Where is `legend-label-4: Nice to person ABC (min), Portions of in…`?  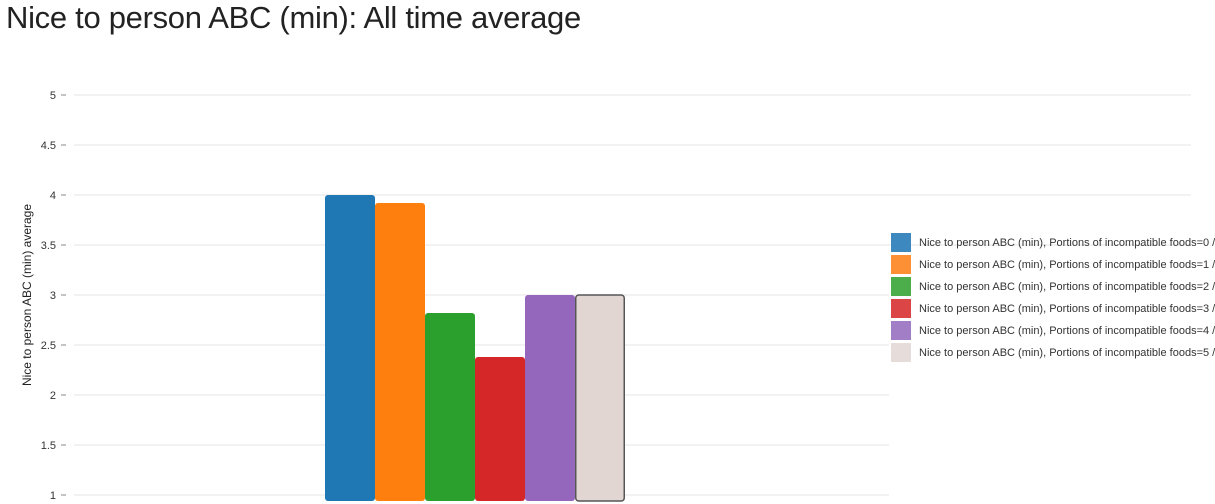 legend-label-4: Nice to person ABC (min), Portions of in… is located at coordinates (1067, 331).